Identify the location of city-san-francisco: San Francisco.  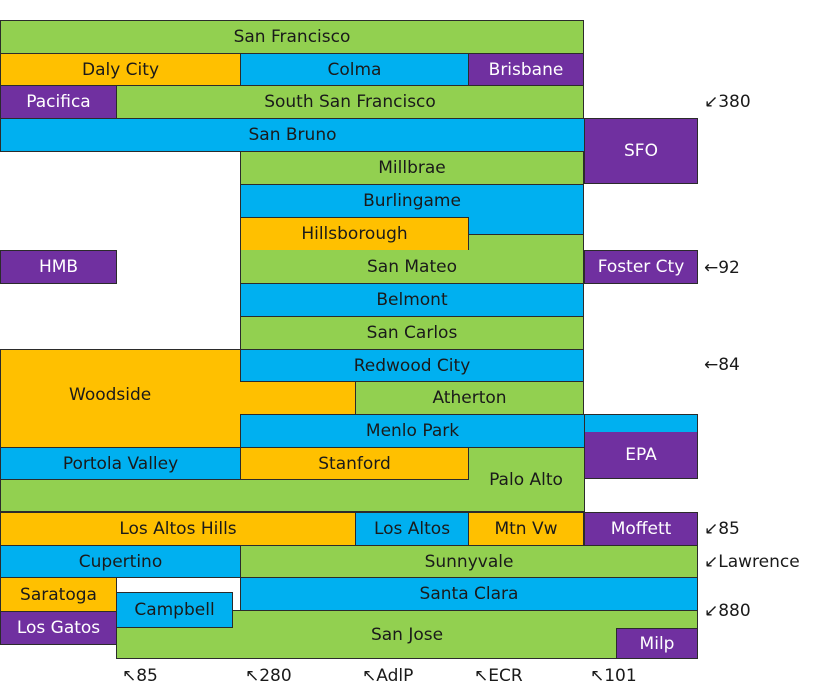
(292, 37).